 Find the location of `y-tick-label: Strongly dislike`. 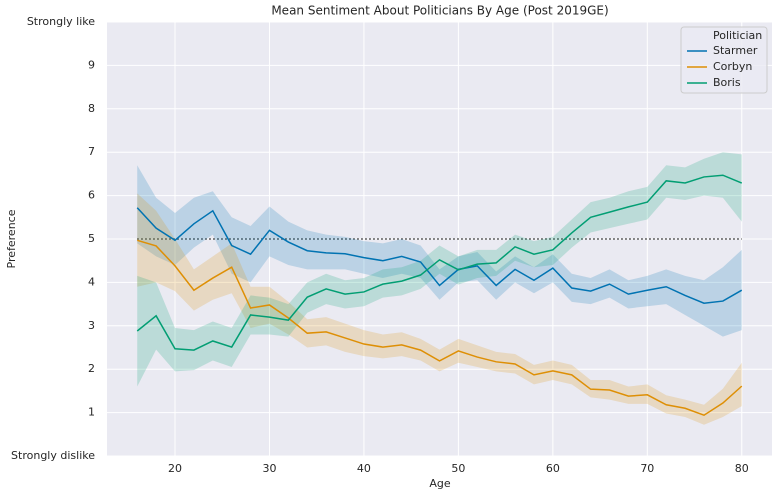

y-tick-label: Strongly dislike is located at coordinates (53, 455).